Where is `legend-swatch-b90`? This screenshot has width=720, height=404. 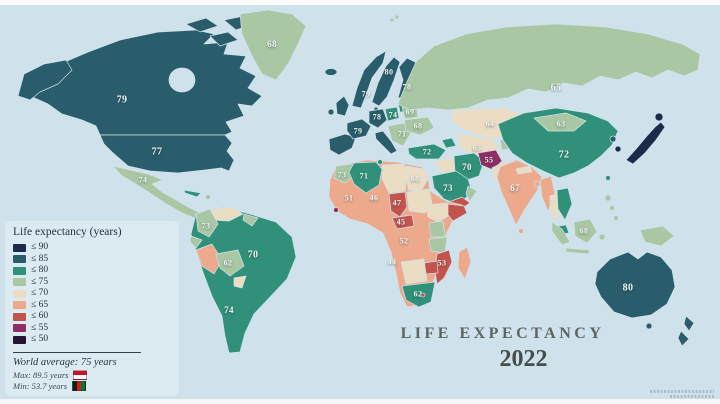 legend-swatch-b90 is located at coordinates (19, 247).